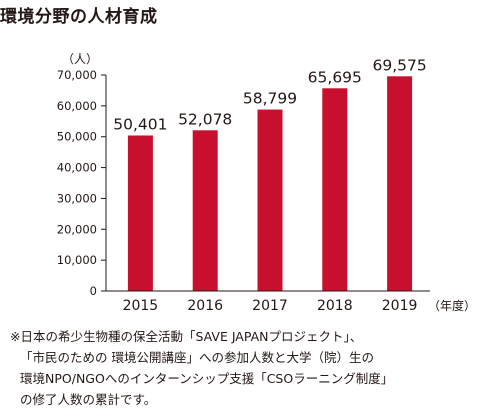  I want to click on bar-value-label: 52,078, so click(205, 119).